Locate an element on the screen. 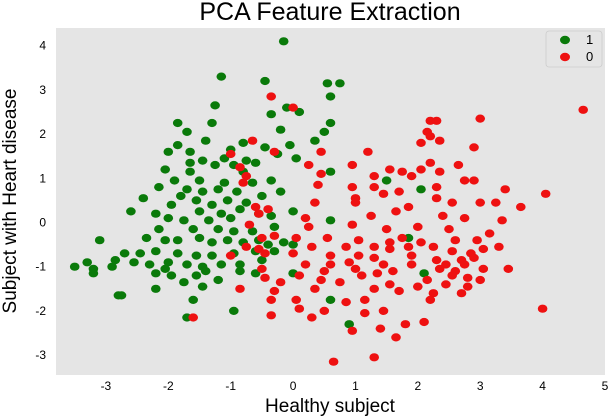 The width and height of the screenshot is (608, 417). x-tick-label: -1 is located at coordinates (230, 386).